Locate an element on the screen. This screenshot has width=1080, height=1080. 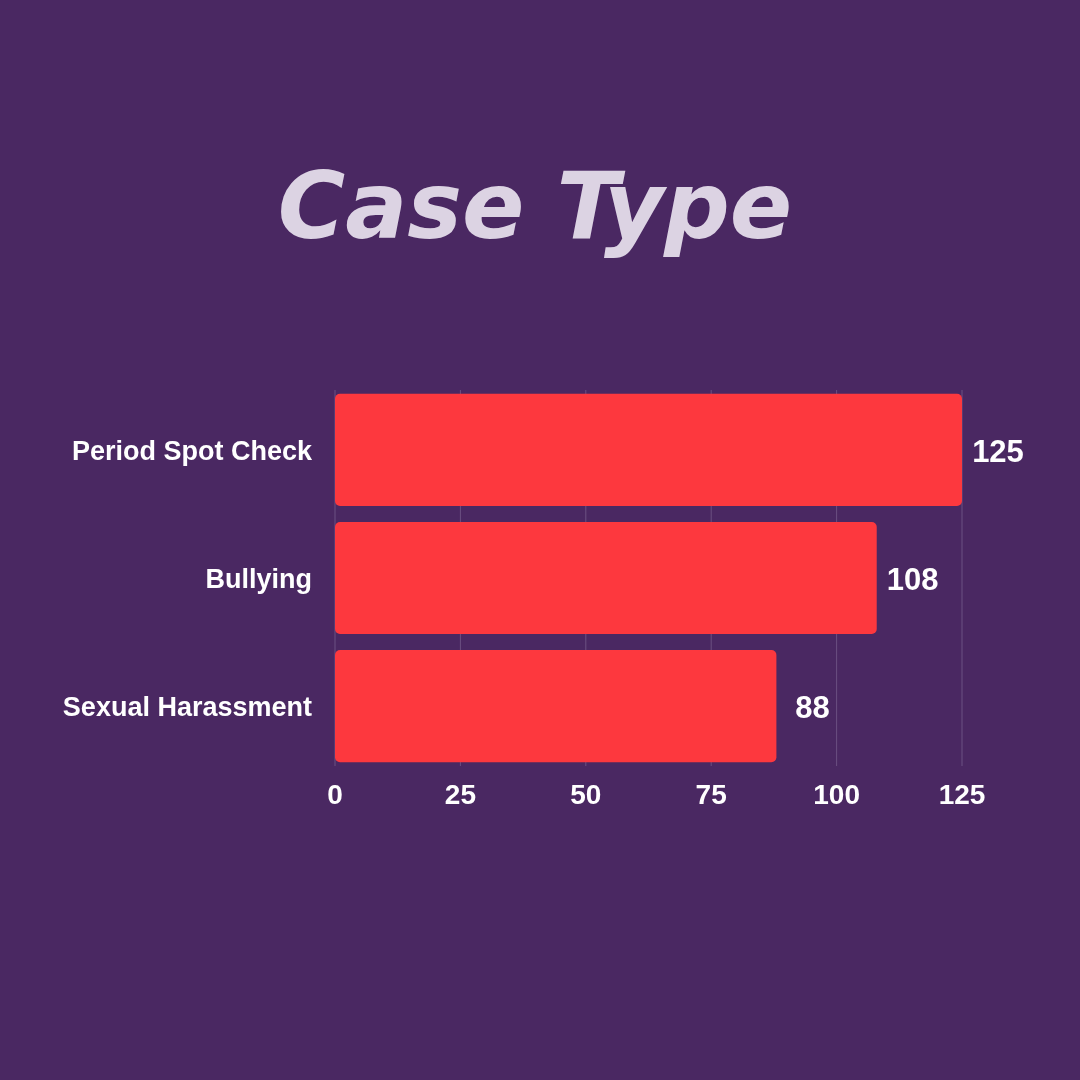
x-tick-label: 100 is located at coordinates (836, 794).